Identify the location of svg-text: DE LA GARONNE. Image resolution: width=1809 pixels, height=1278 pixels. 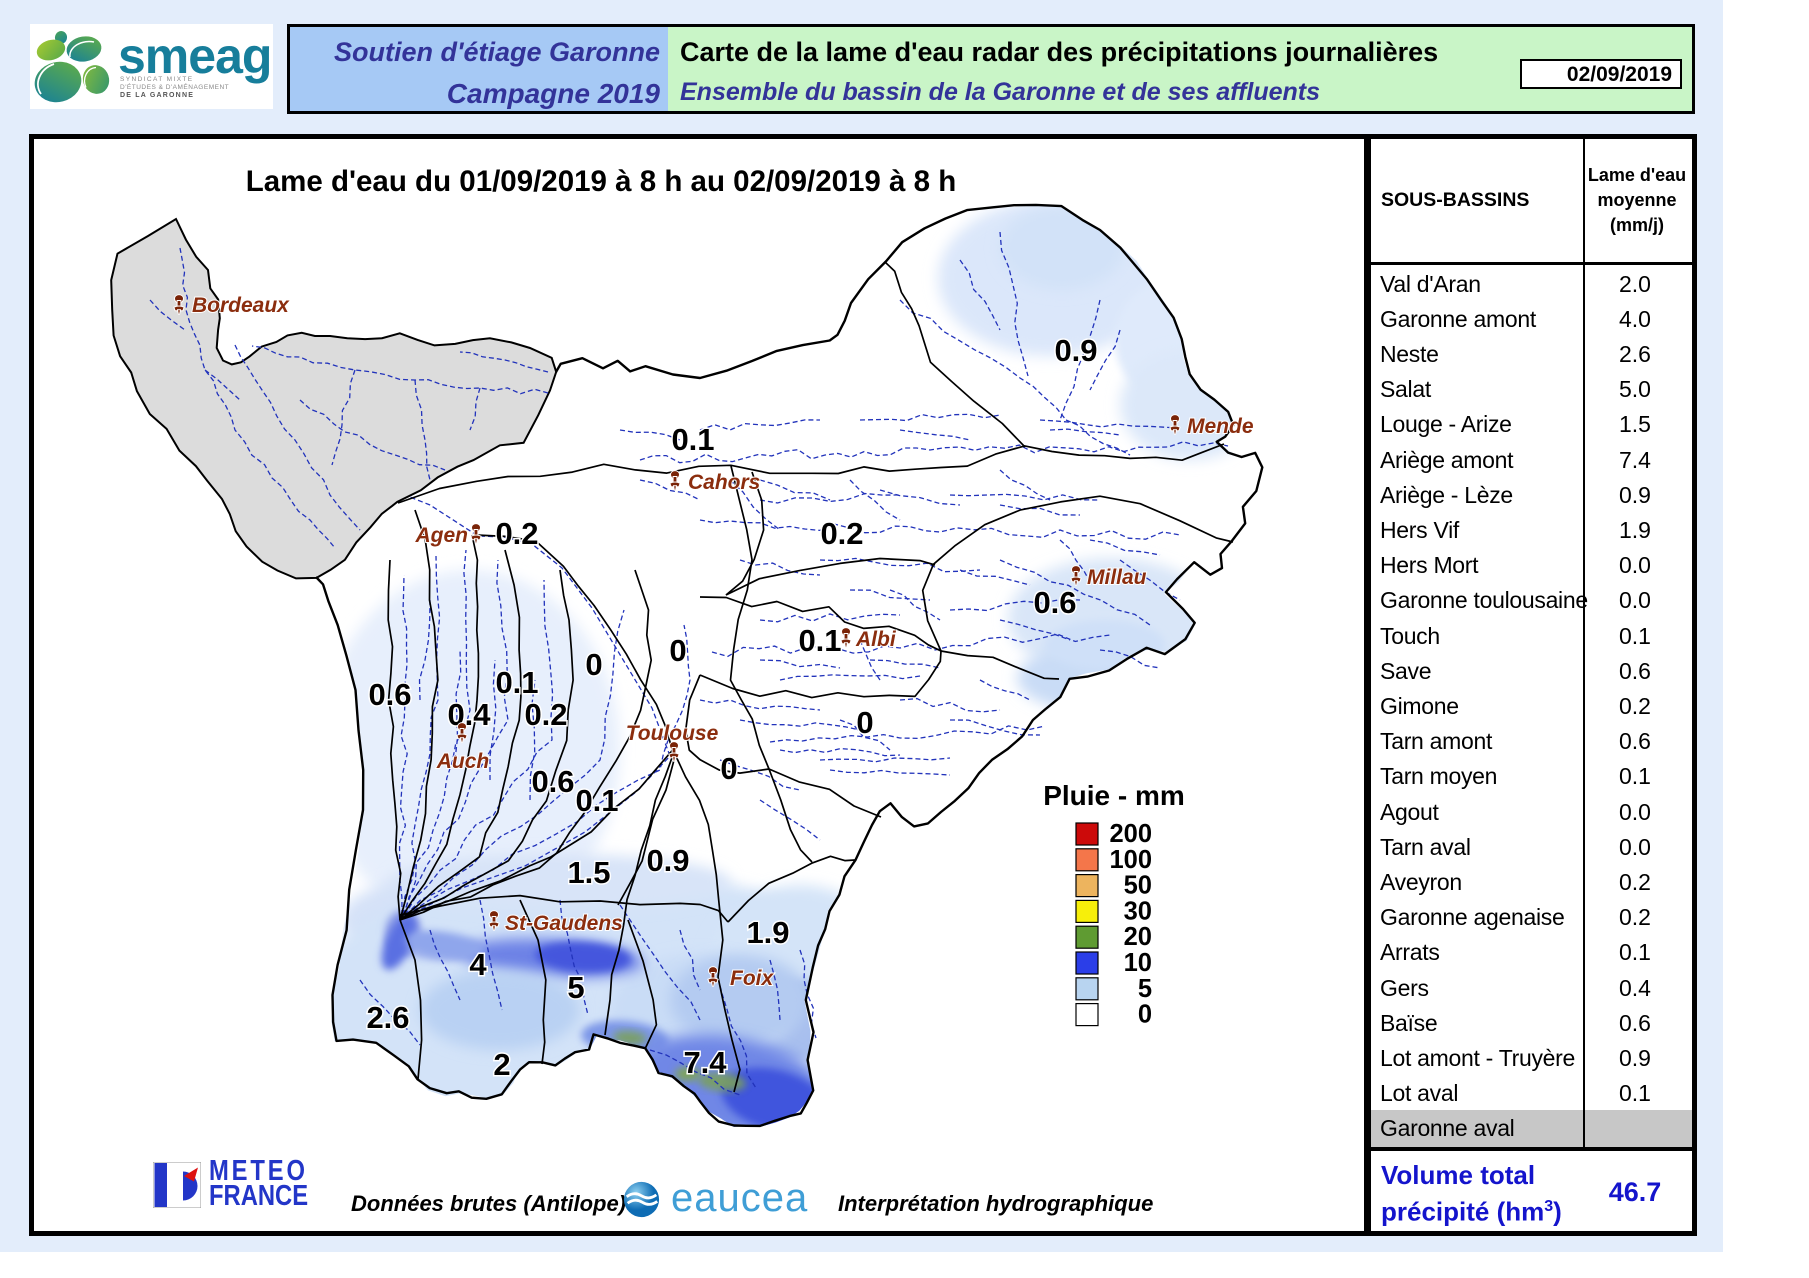
(157, 95).